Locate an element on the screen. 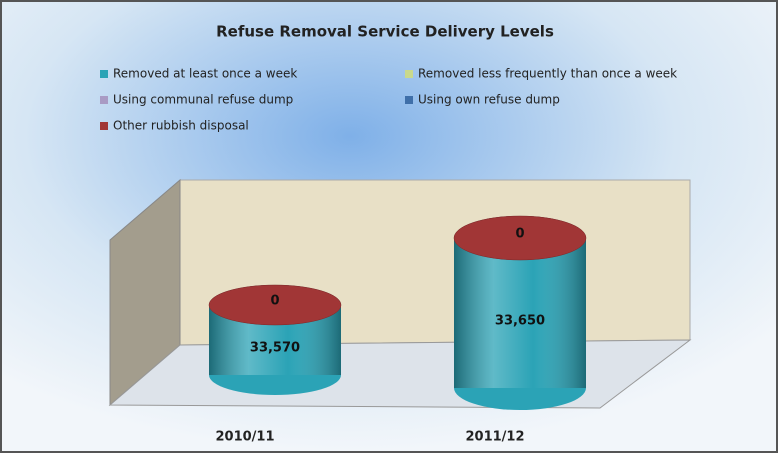 The width and height of the screenshot is (778, 457). legend-label: Removed less frequently than once a week is located at coordinates (547, 74).